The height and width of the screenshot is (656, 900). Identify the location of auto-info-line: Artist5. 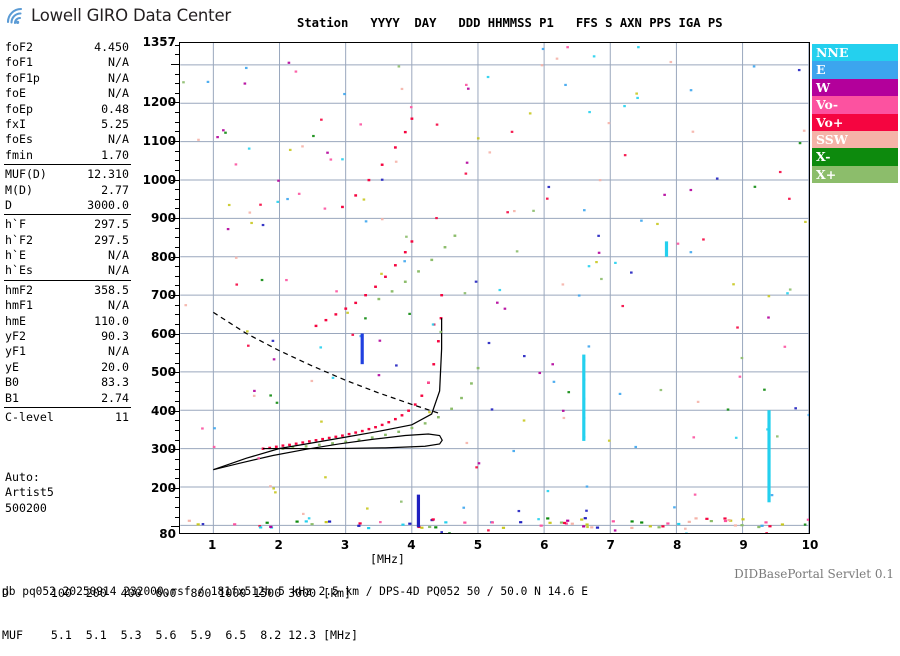
(29, 492).